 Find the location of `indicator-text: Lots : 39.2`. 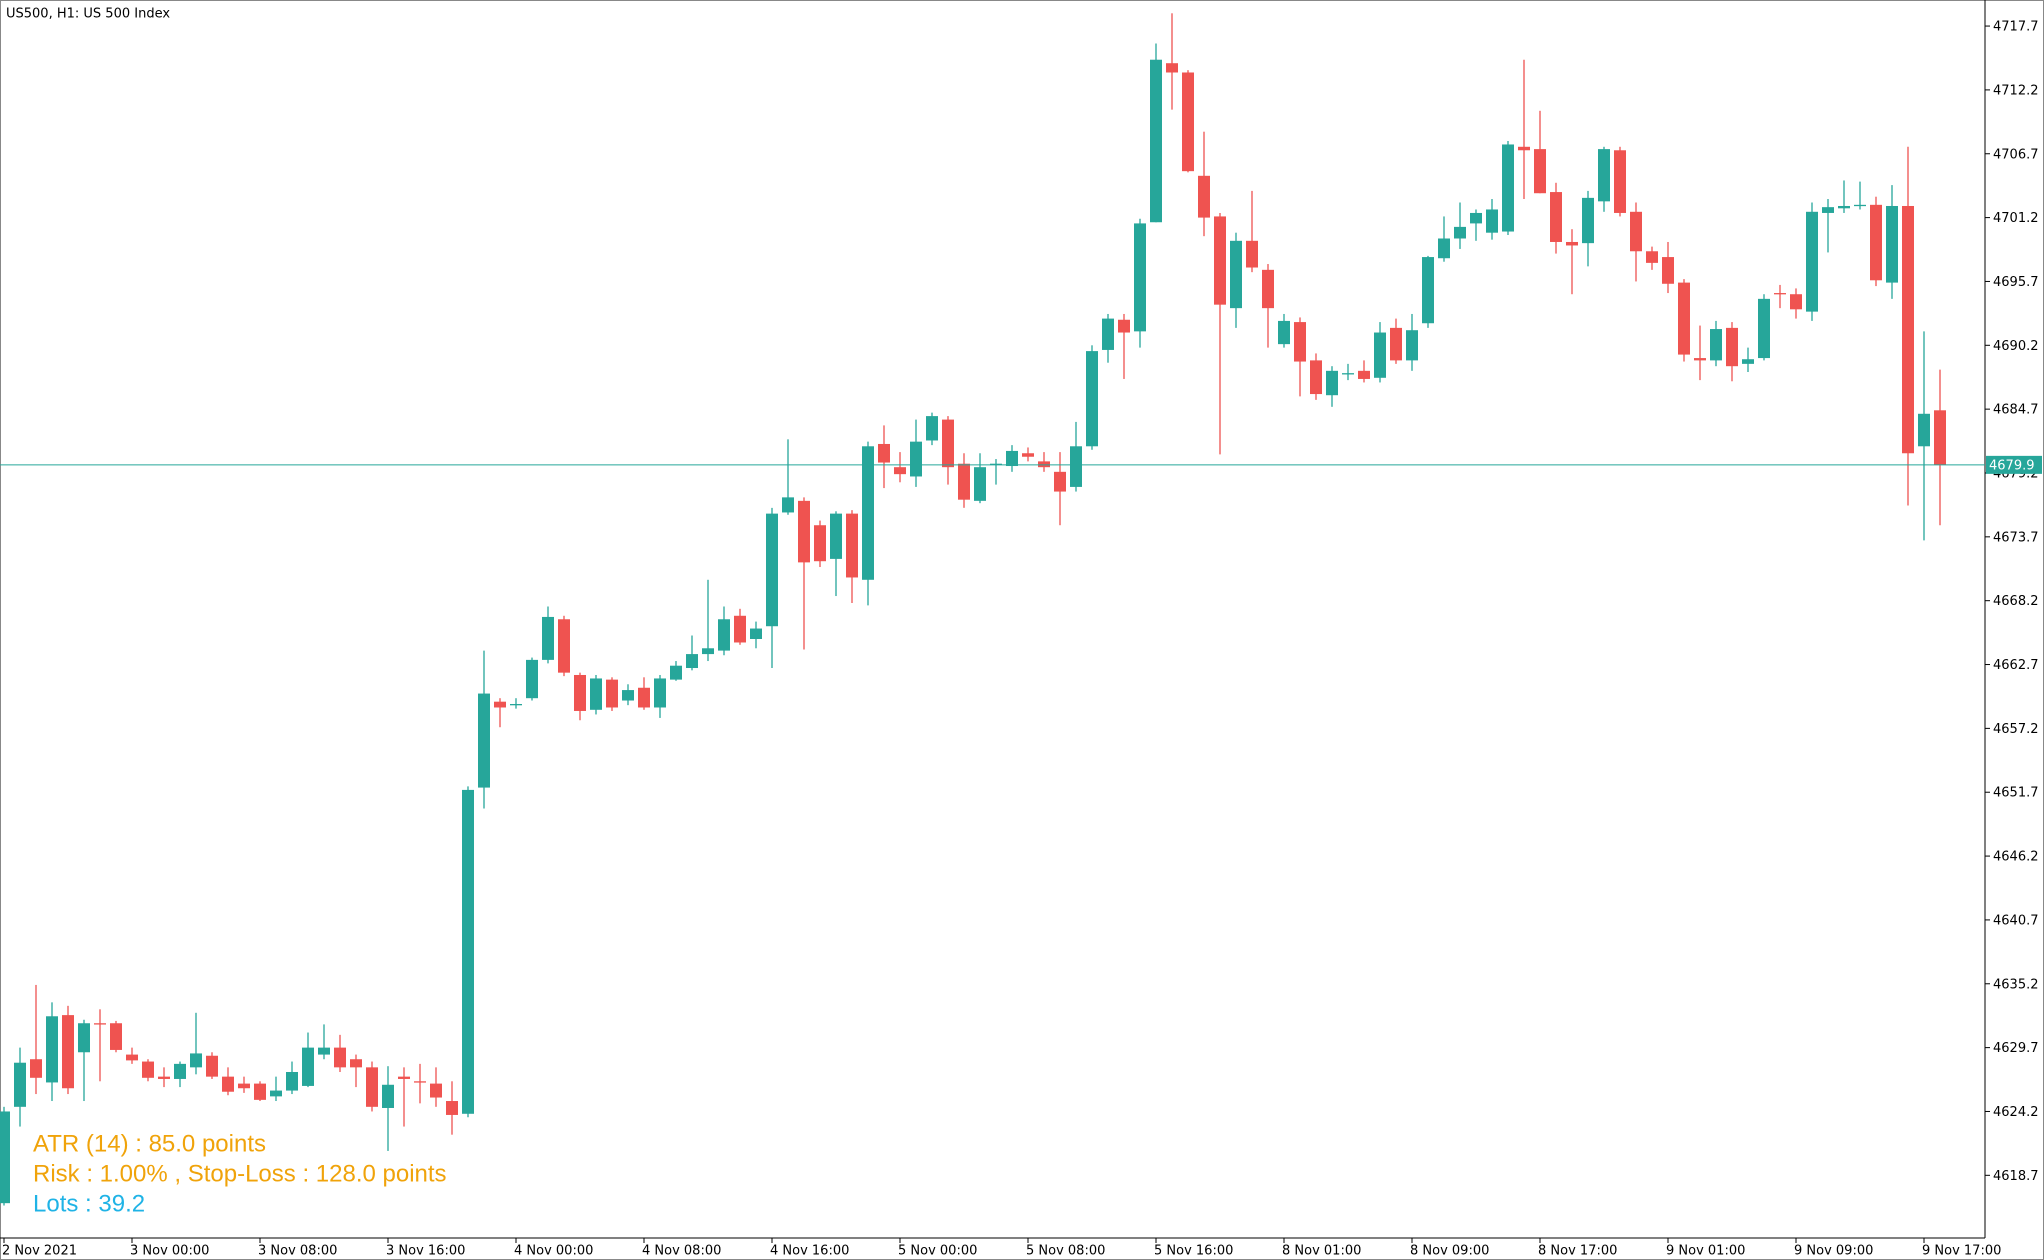

indicator-text: Lots : 39.2 is located at coordinates (89, 1203).